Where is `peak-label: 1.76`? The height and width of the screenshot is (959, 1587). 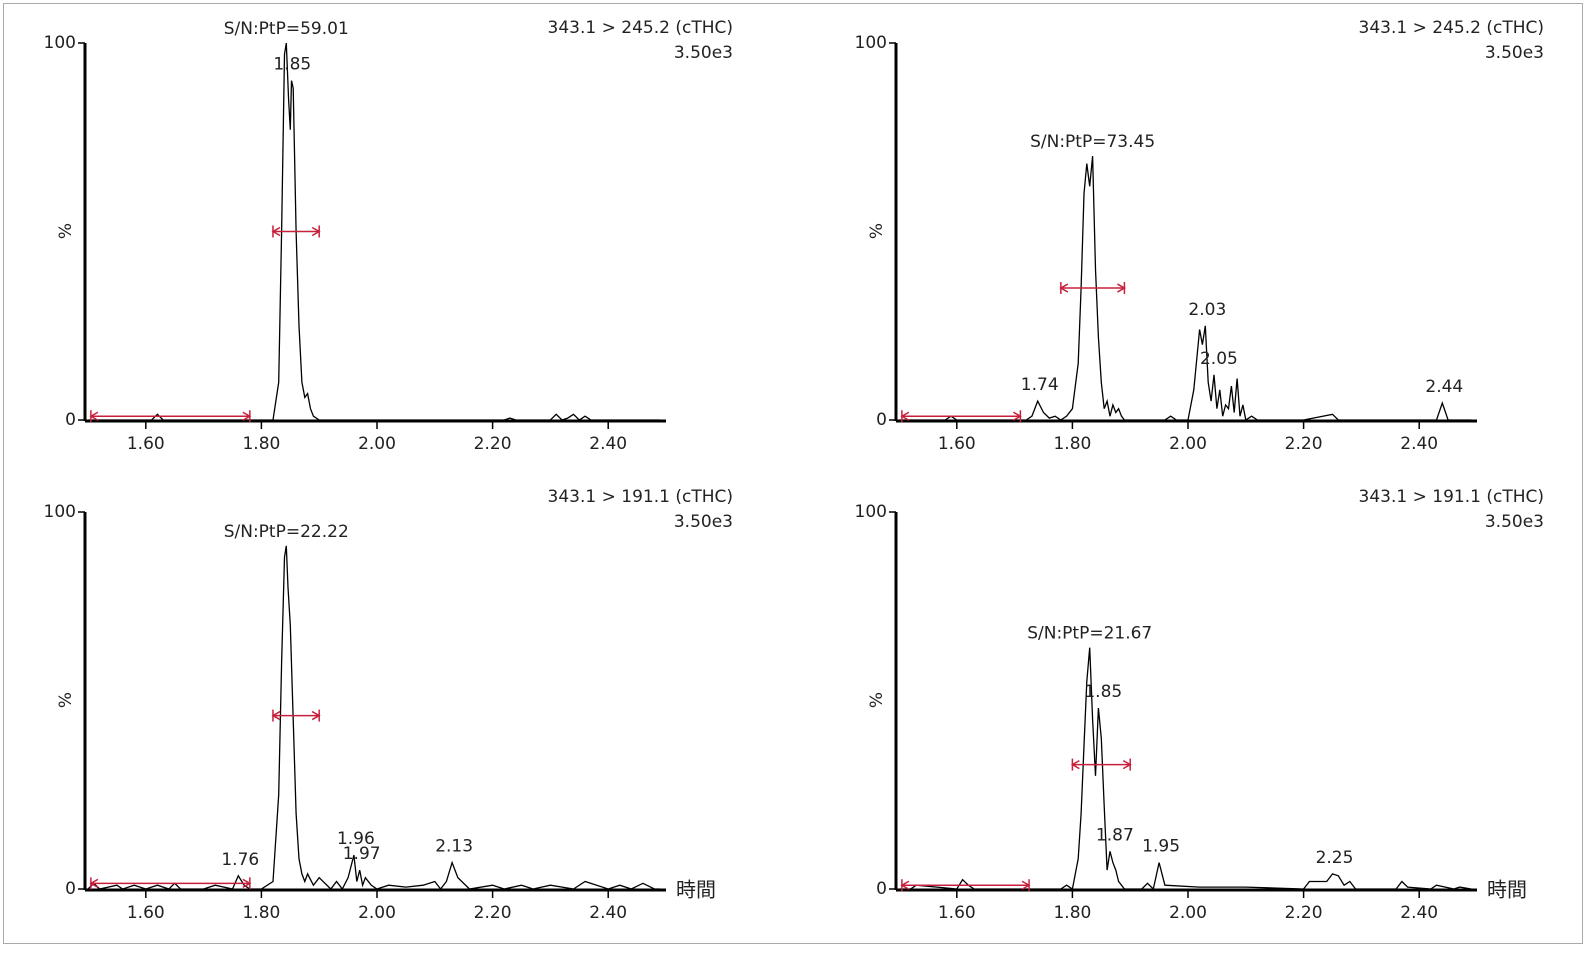
peak-label: 1.76 is located at coordinates (240, 860).